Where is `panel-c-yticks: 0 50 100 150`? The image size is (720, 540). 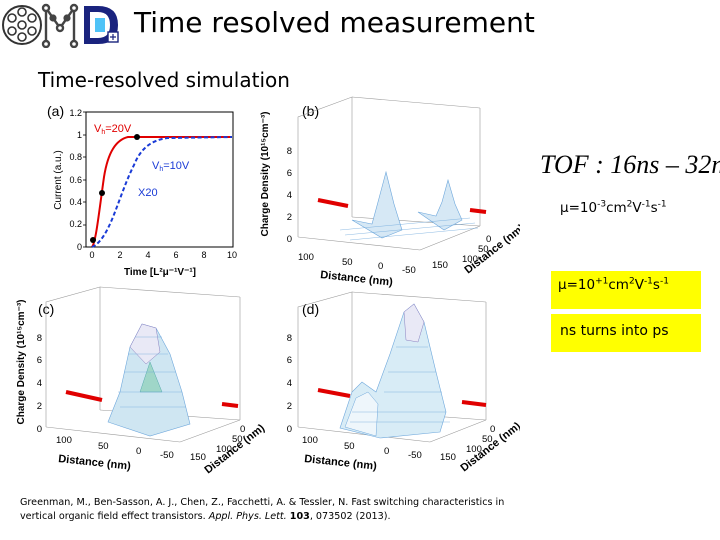
panel-c-yticks: 0 50 100 150 is located at coordinates (217, 443).